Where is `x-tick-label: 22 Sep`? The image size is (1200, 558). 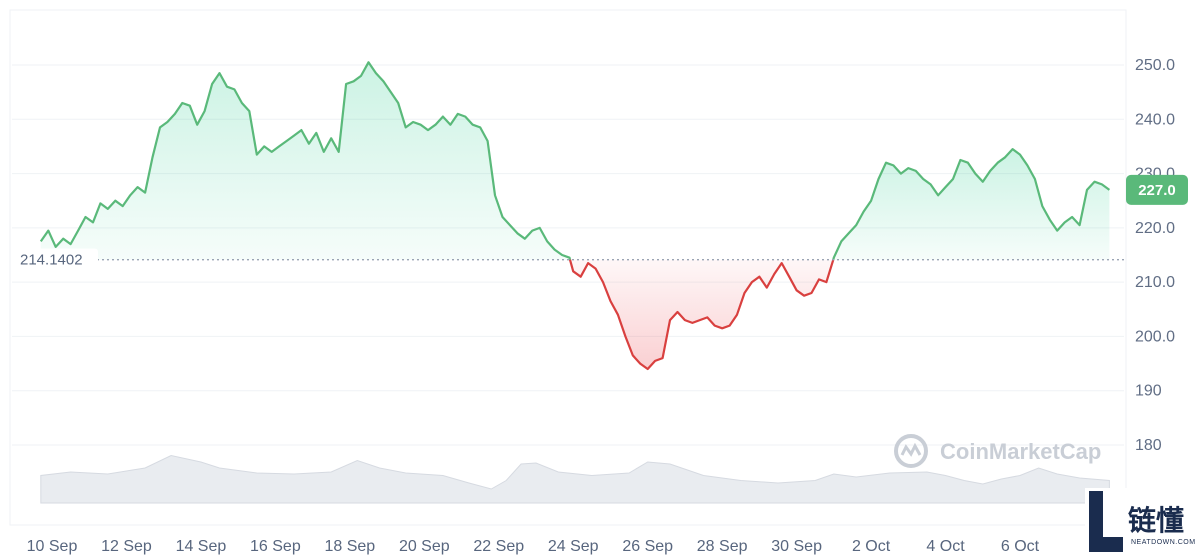
x-tick-label: 22 Sep is located at coordinates (498, 546).